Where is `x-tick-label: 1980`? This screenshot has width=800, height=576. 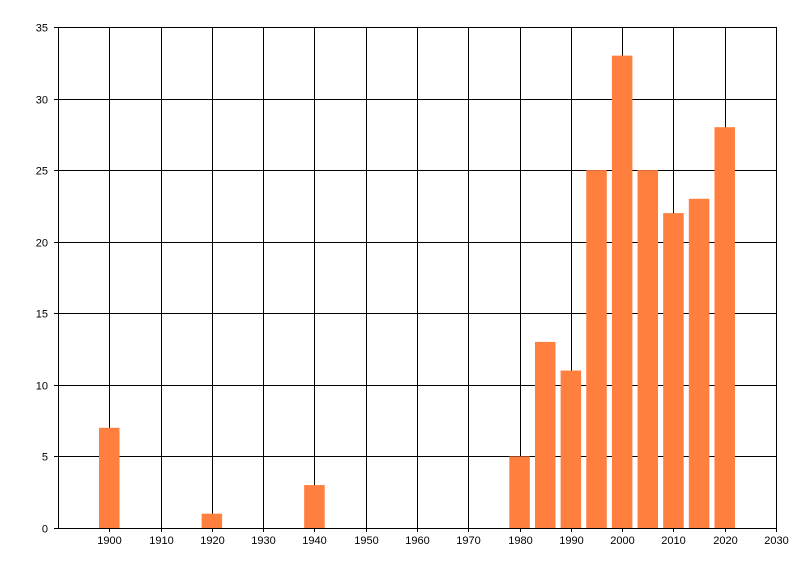 x-tick-label: 1980 is located at coordinates (520, 541).